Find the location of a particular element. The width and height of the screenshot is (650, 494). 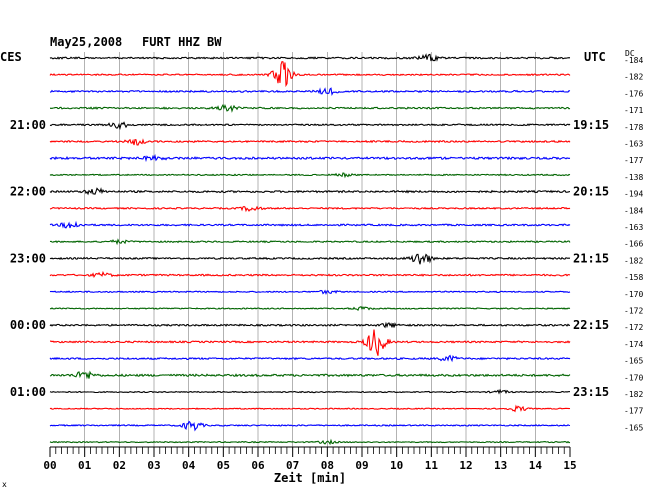

x-tick-label: 14 is located at coordinates (536, 465).